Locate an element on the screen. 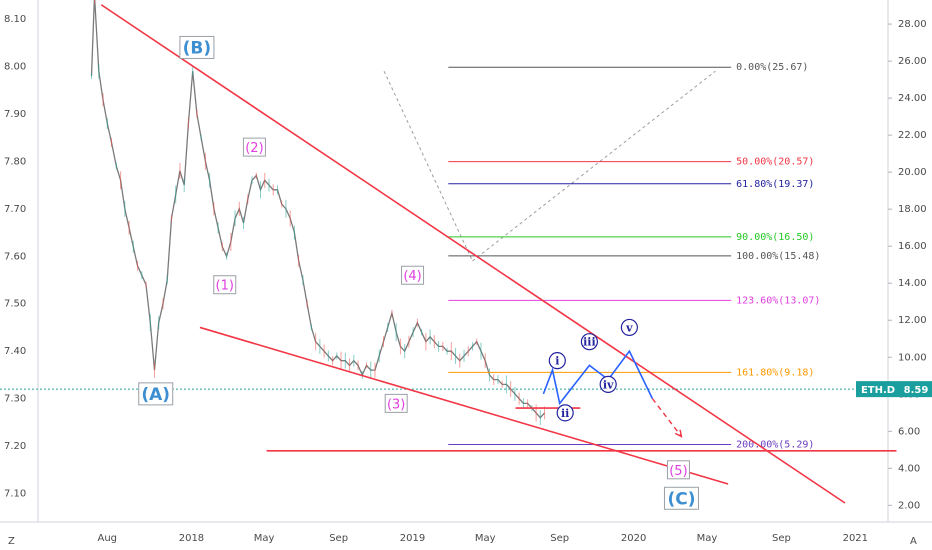 The image size is (932, 550). time-axis: Aug 2018 May Sep 2019 May Sep 2020 May Sep 2021 is located at coordinates (466, 532).